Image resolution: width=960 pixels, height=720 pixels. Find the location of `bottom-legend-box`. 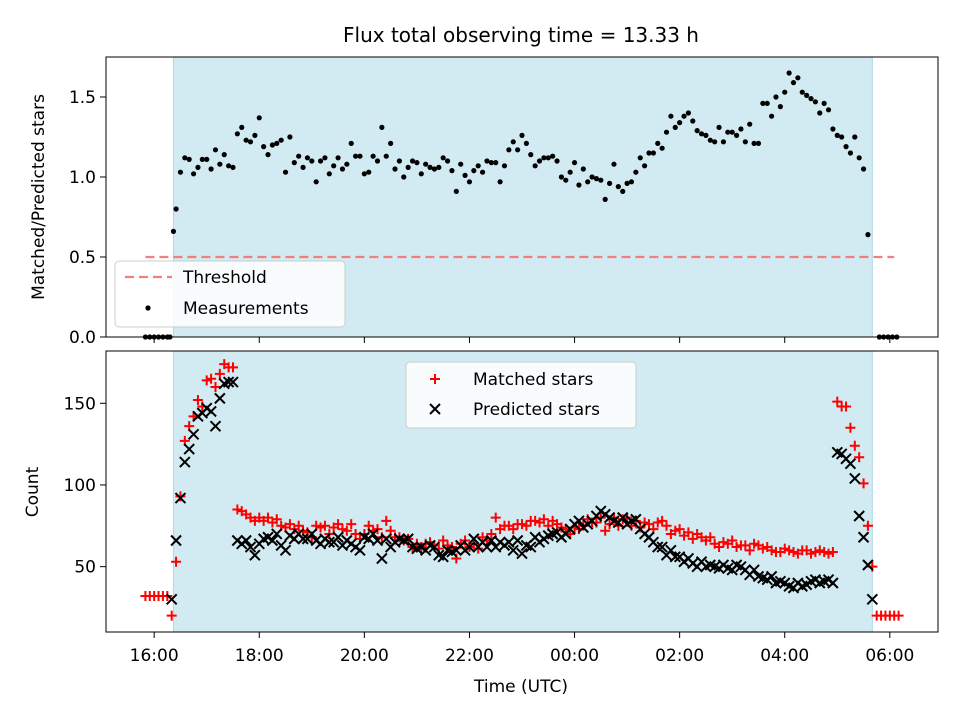

bottom-legend-box is located at coordinates (521, 395).